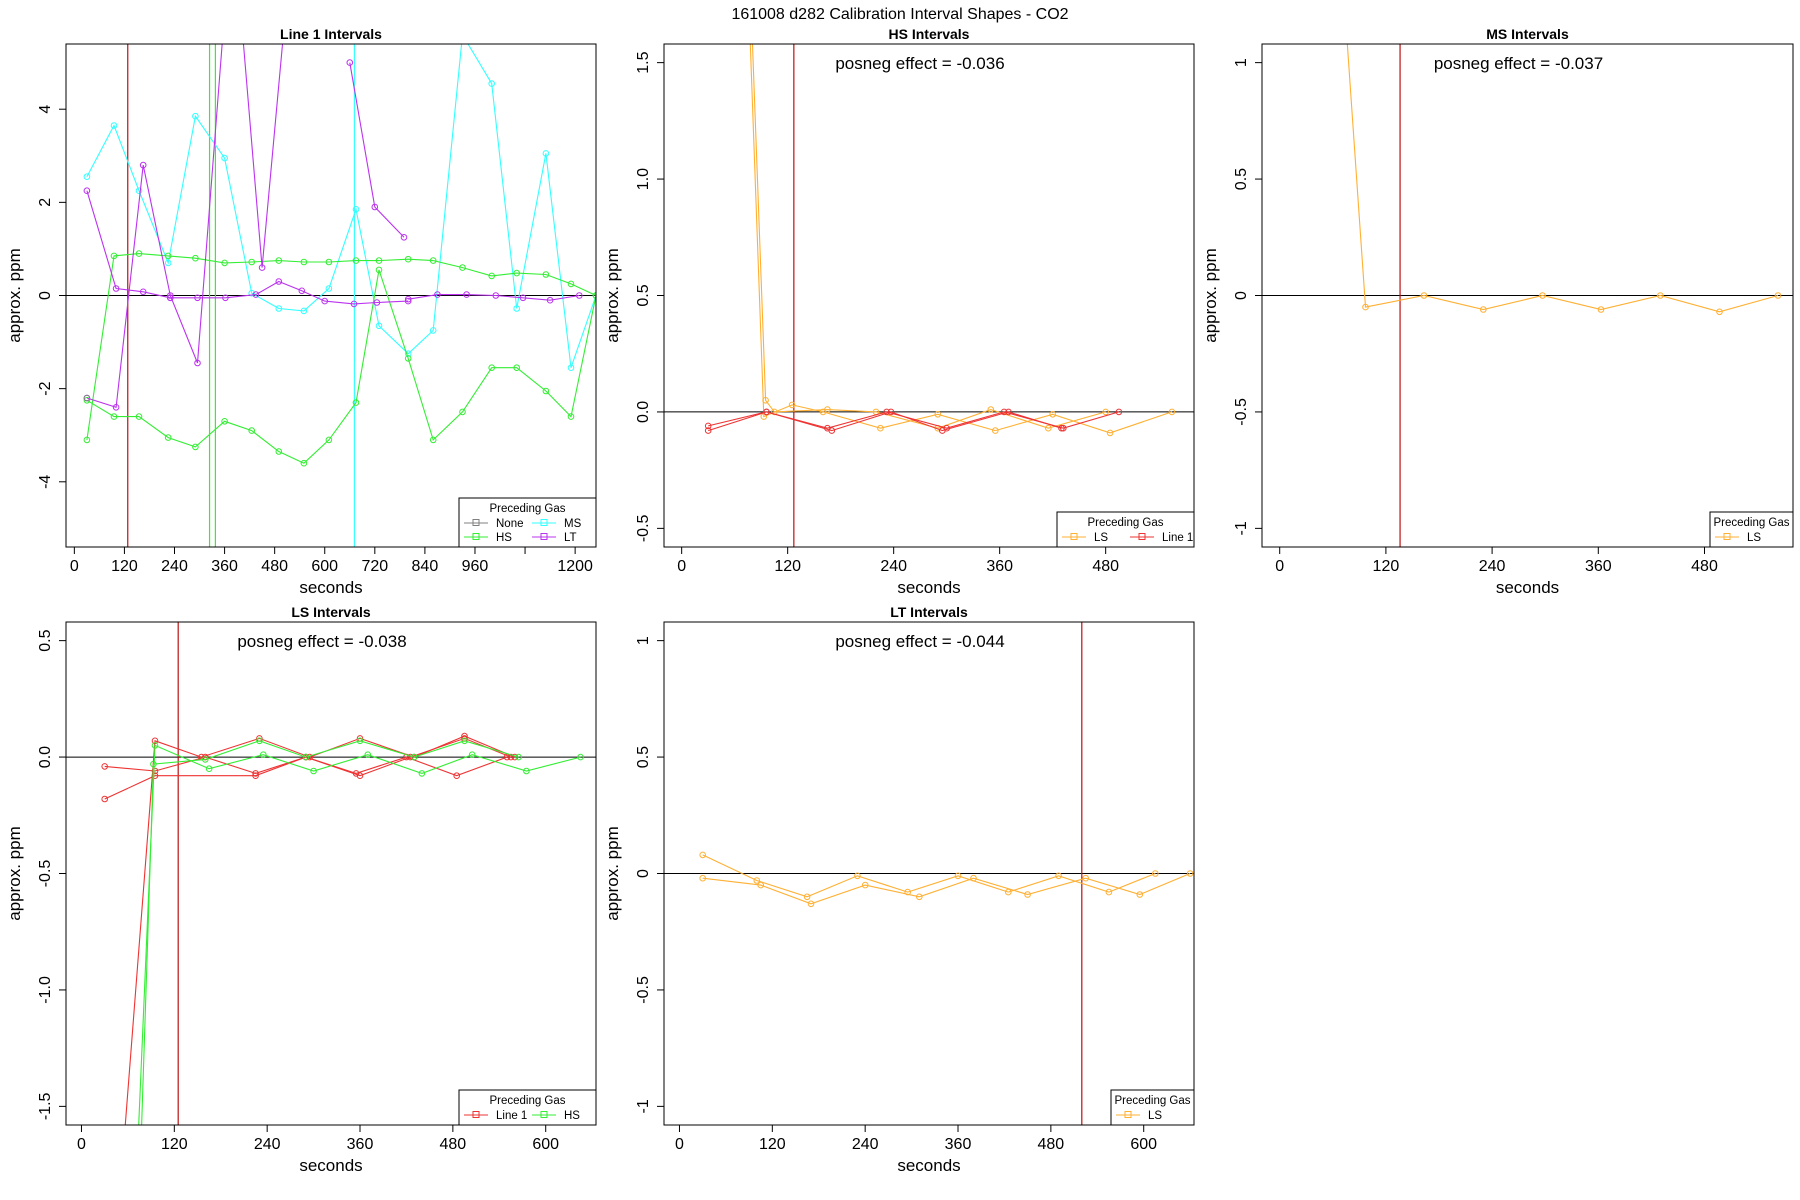 Image resolution: width=1800 pixels, height=1200 pixels. I want to click on series-lt, so click(493, 297).